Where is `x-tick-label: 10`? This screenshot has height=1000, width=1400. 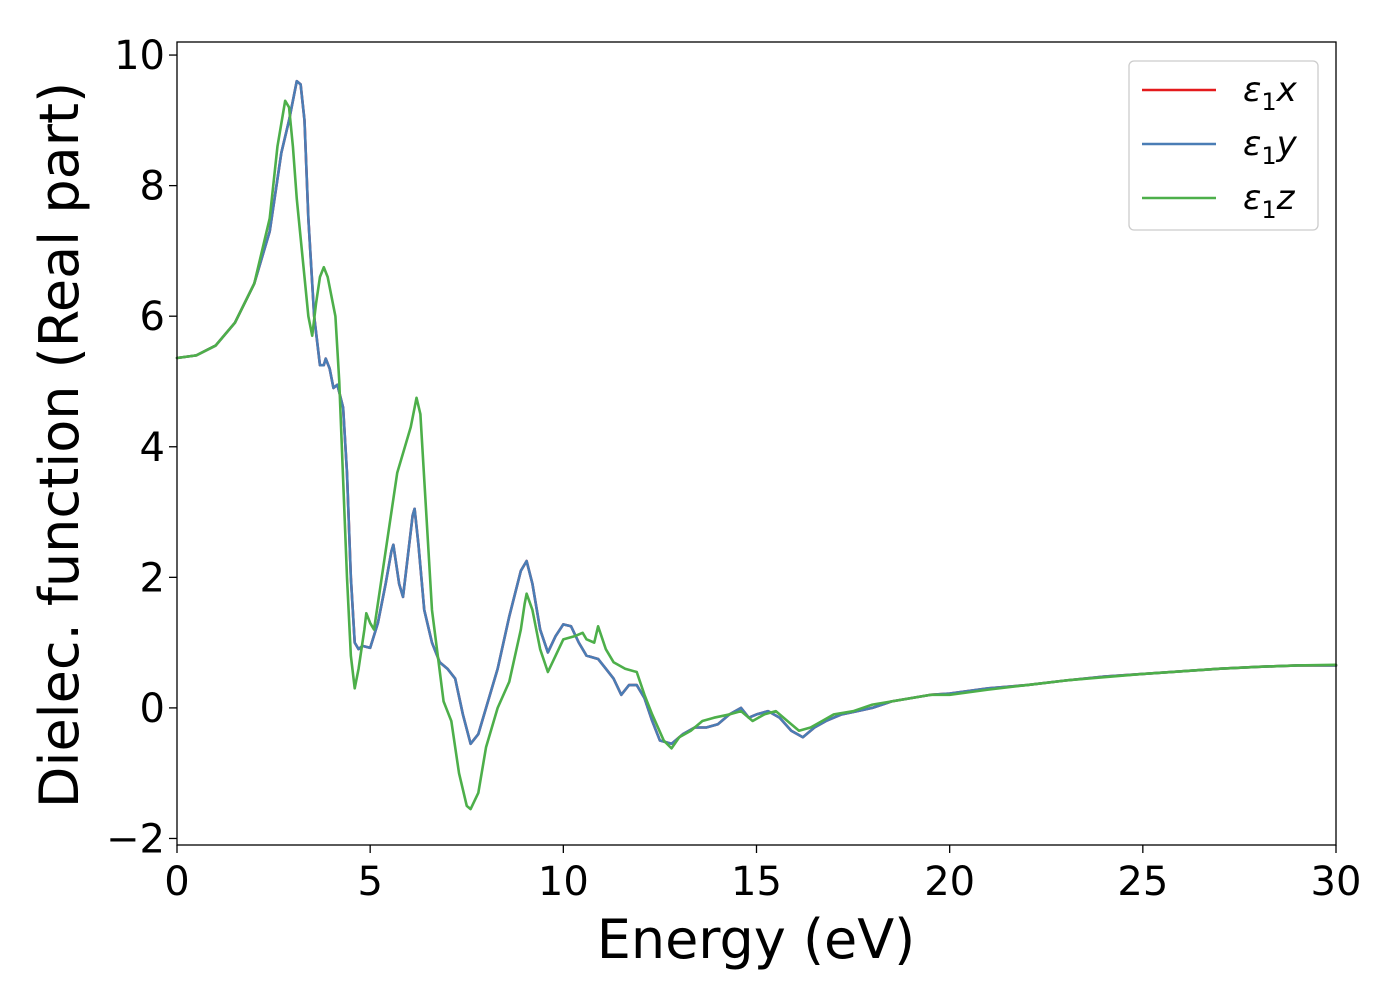 x-tick-label: 10 is located at coordinates (563, 882).